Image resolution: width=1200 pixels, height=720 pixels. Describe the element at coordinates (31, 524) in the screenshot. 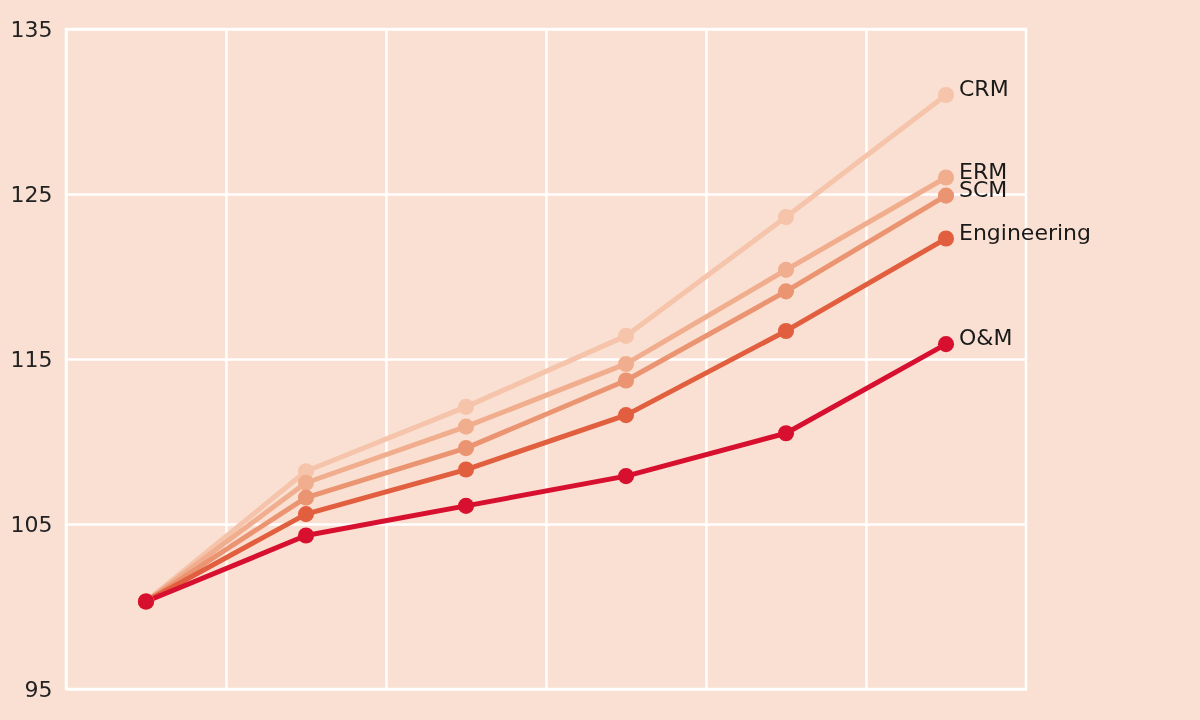

I see `y-tick-label: 105` at that location.